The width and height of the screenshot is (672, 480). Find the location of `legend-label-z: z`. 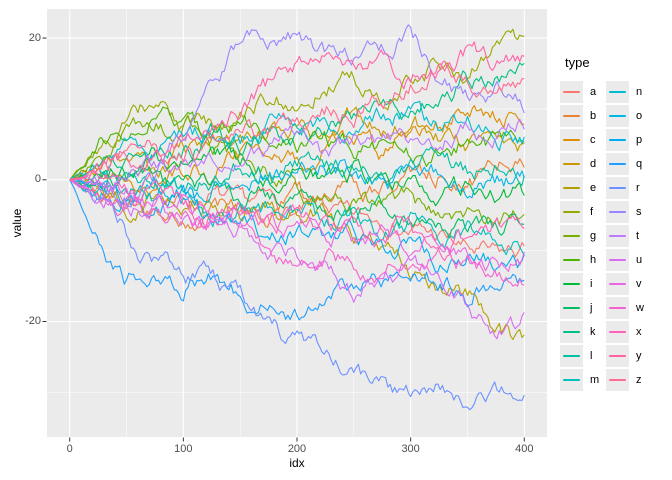

legend-label-z: z is located at coordinates (639, 379).